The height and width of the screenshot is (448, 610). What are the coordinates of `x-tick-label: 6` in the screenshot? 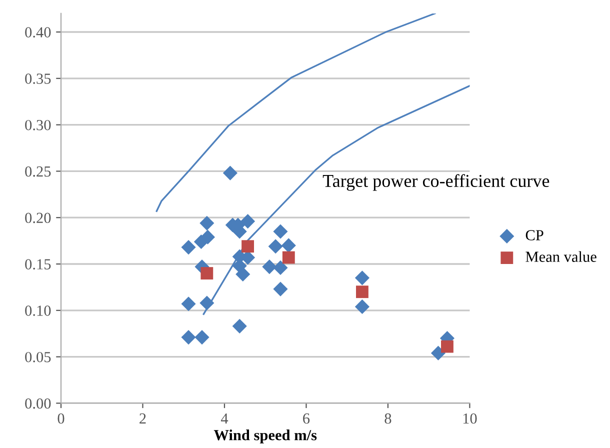 It's located at (306, 418).